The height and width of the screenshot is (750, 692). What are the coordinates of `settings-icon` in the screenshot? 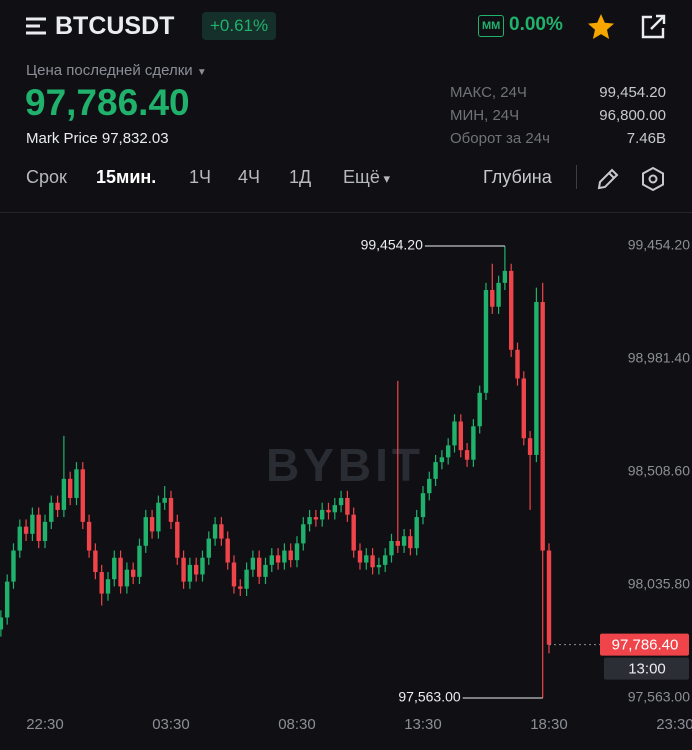 It's located at (653, 179).